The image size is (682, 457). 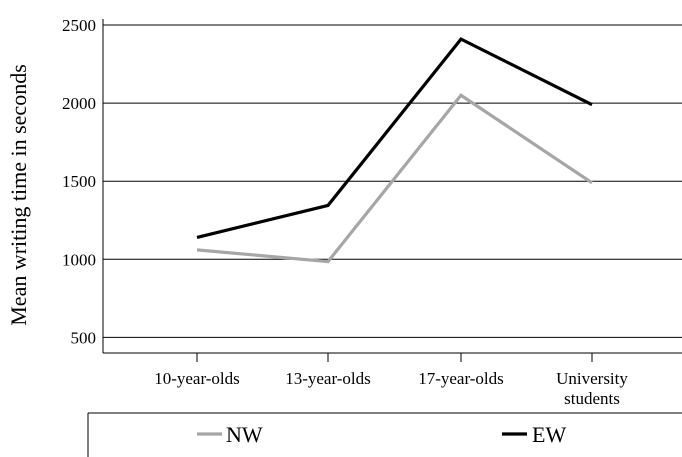 I want to click on legend-label-nw: NW, so click(x=244, y=434).